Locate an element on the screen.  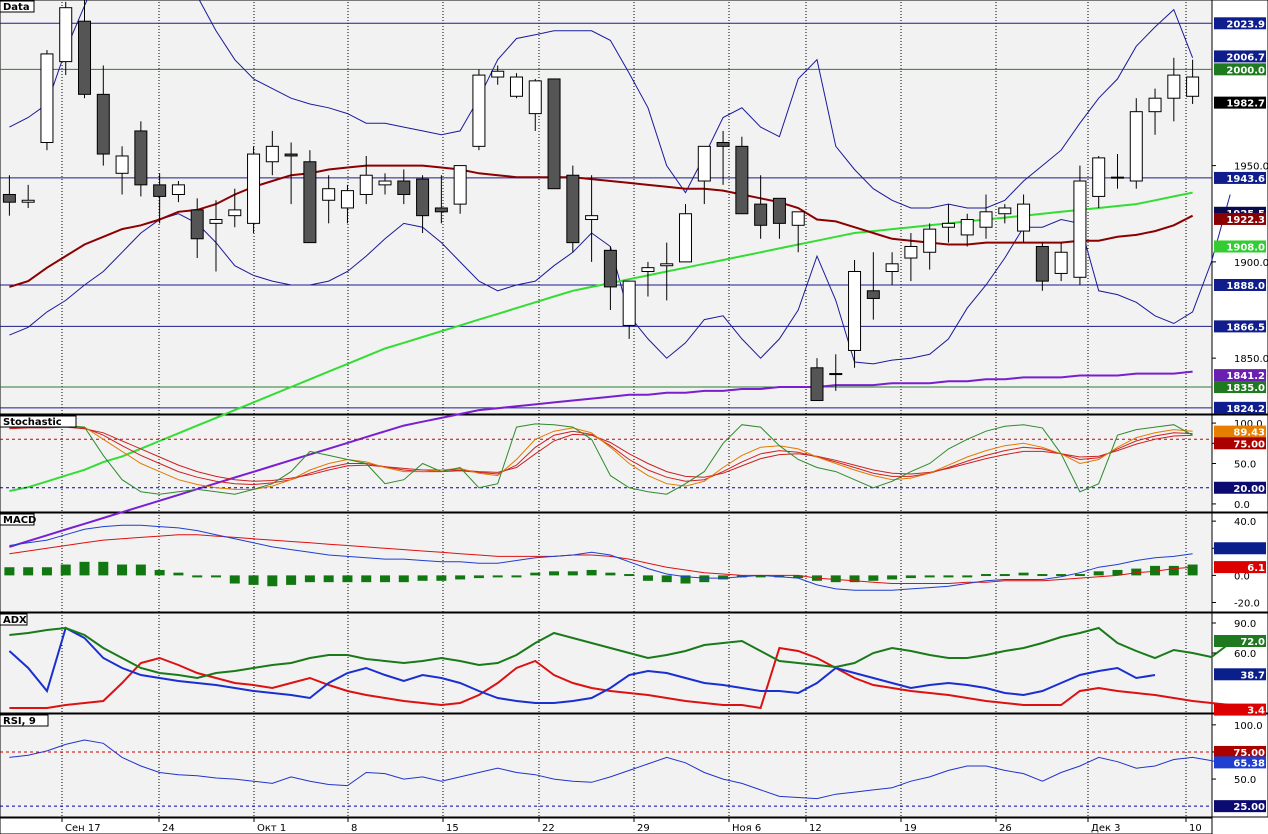
value-tag-label: 1824.2 is located at coordinates (1245, 409).